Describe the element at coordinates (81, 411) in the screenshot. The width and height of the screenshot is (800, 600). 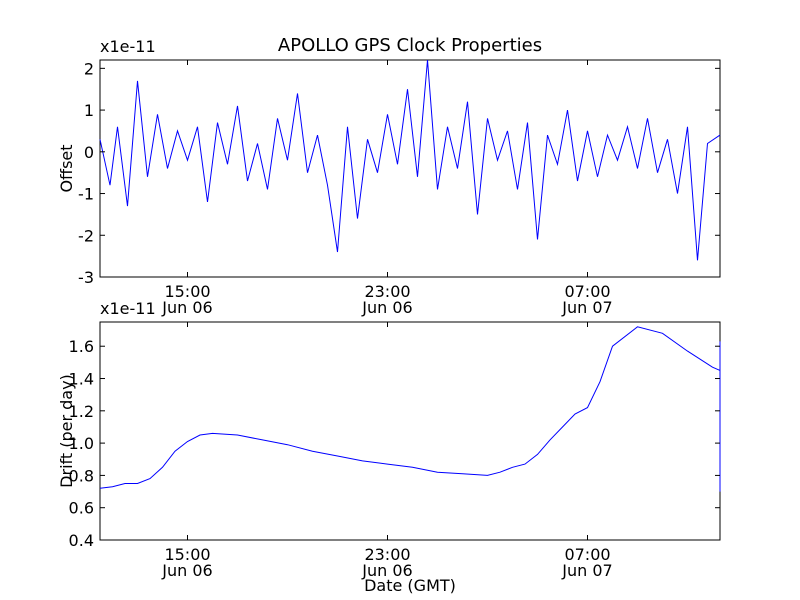
I see `y-tick-label: 1.2` at that location.